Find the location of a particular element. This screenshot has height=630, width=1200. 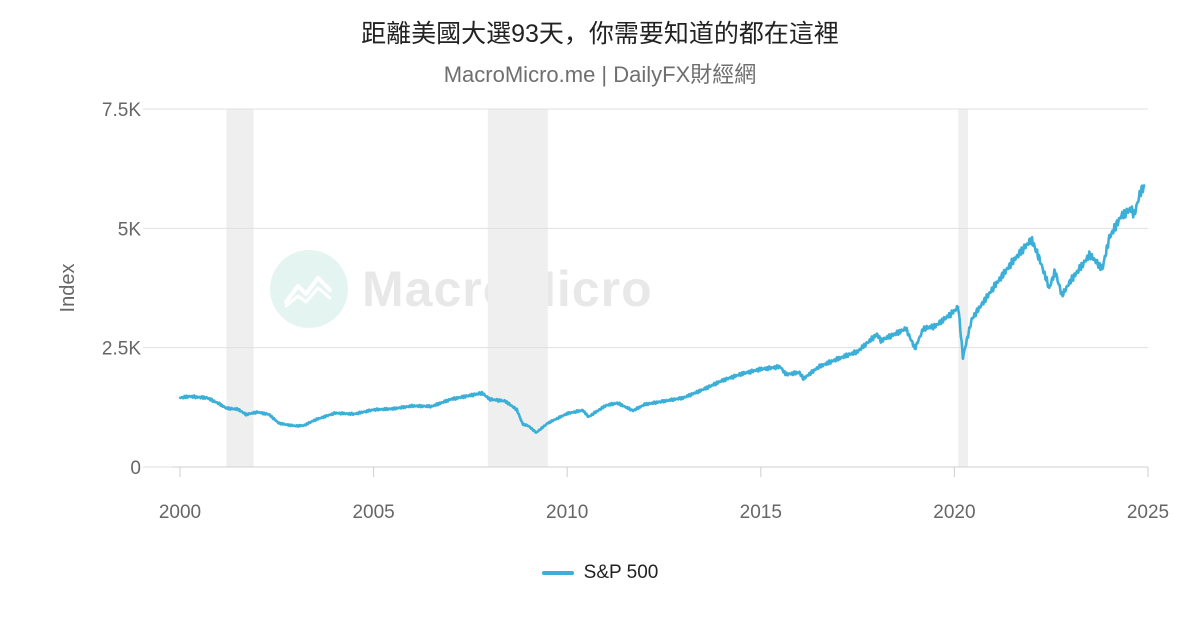

macromicro-logo-icon is located at coordinates (309, 289).